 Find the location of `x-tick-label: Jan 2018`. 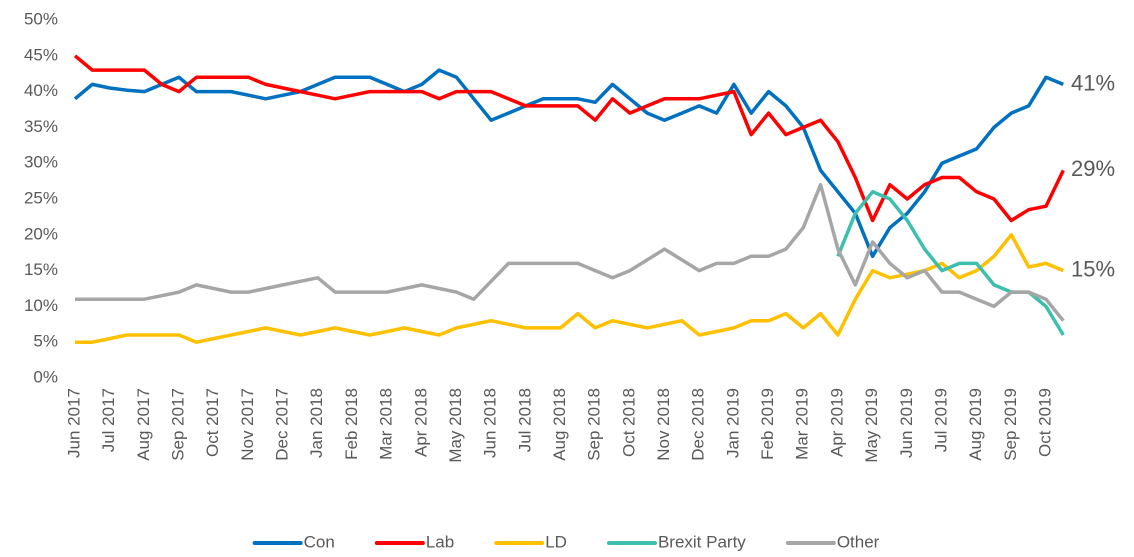

x-tick-label: Jan 2018 is located at coordinates (316, 423).